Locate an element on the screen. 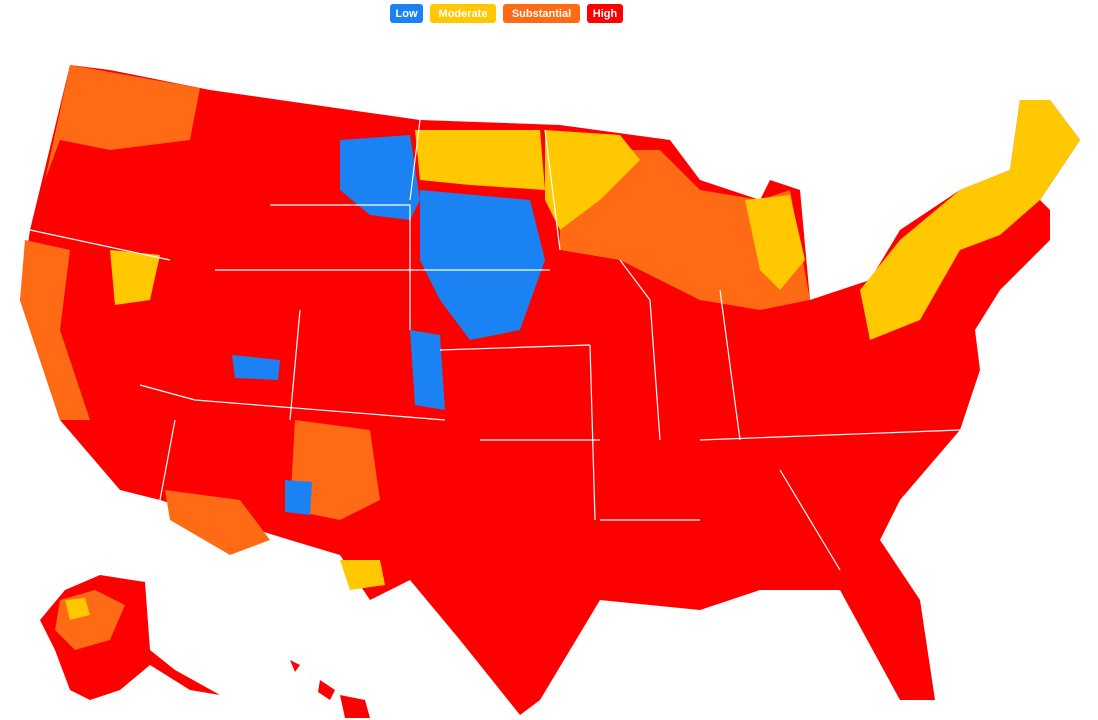 This screenshot has height=720, width=1098. legend-item: Substantial is located at coordinates (541, 13).